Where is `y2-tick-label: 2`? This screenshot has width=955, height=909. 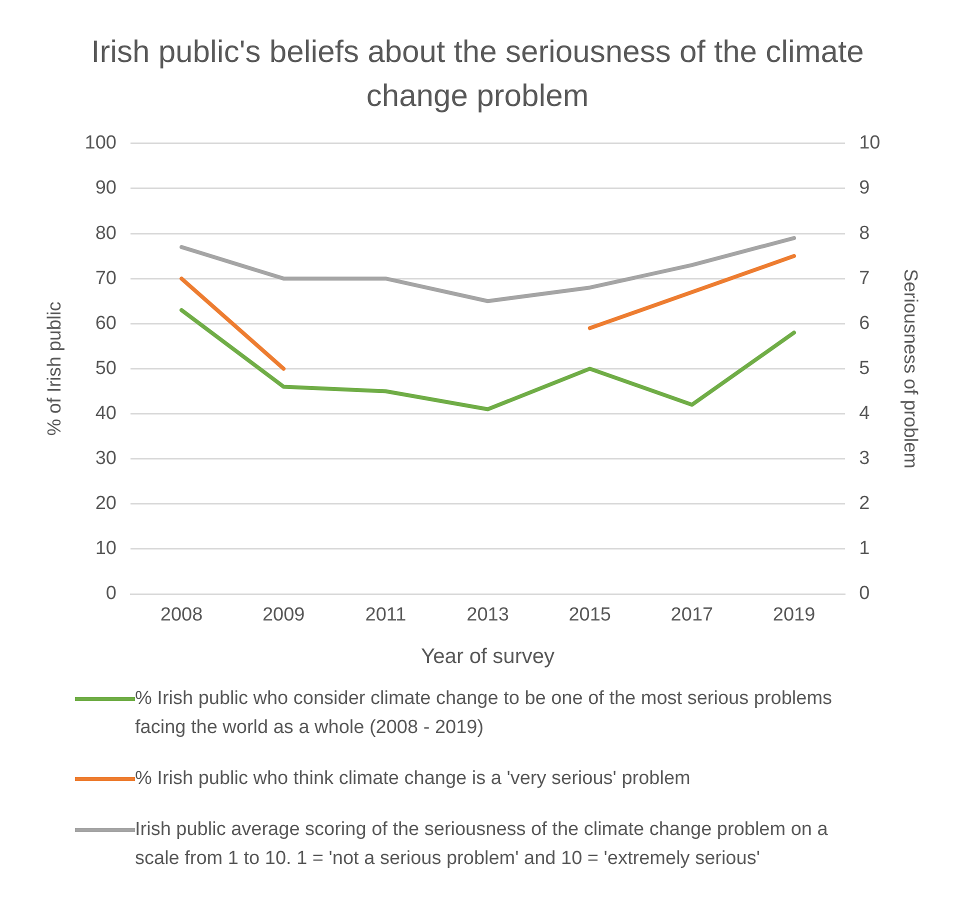 y2-tick-label: 2 is located at coordinates (864, 503).